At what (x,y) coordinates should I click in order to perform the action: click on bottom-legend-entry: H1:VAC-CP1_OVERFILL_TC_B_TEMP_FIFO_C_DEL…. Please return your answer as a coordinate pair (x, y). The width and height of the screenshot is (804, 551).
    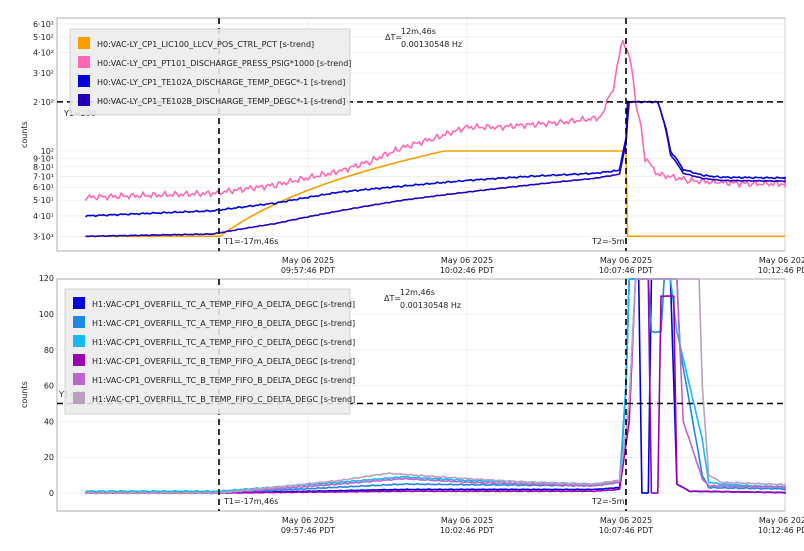
    Looking at the image, I should click on (223, 399).